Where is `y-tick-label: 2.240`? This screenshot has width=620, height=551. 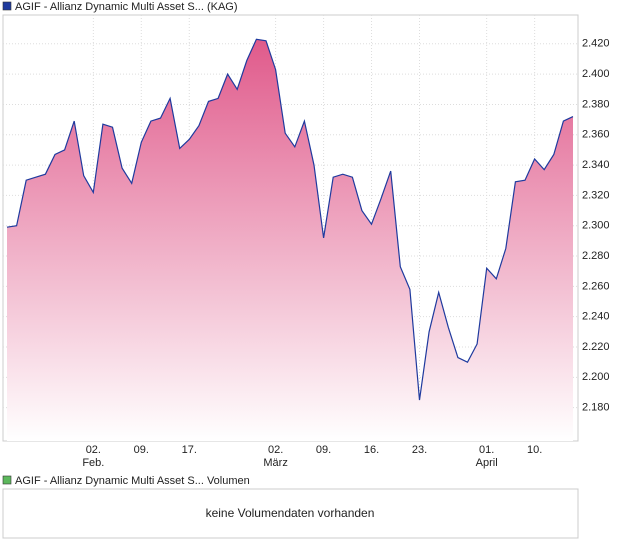
y-tick-label: 2.240 is located at coordinates (596, 317).